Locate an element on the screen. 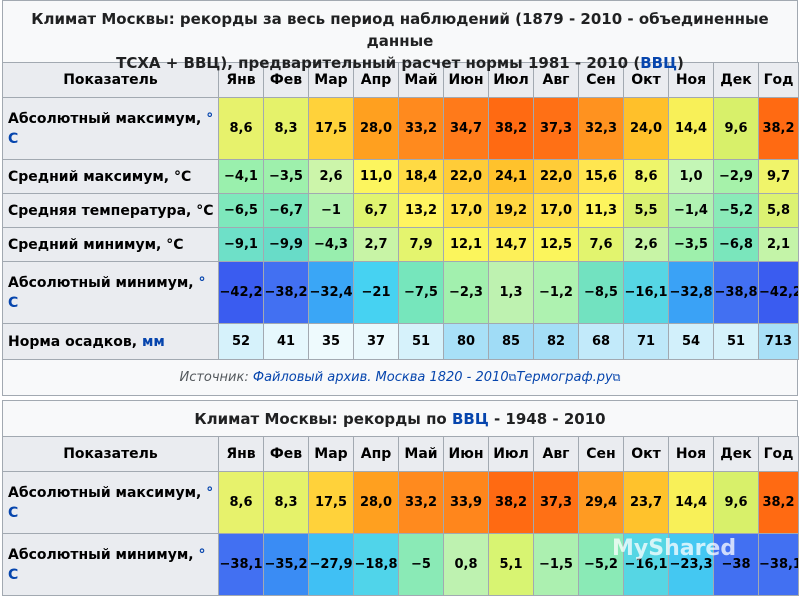 The image size is (800, 600). vvc-link-2: ВВЦ is located at coordinates (470, 419).